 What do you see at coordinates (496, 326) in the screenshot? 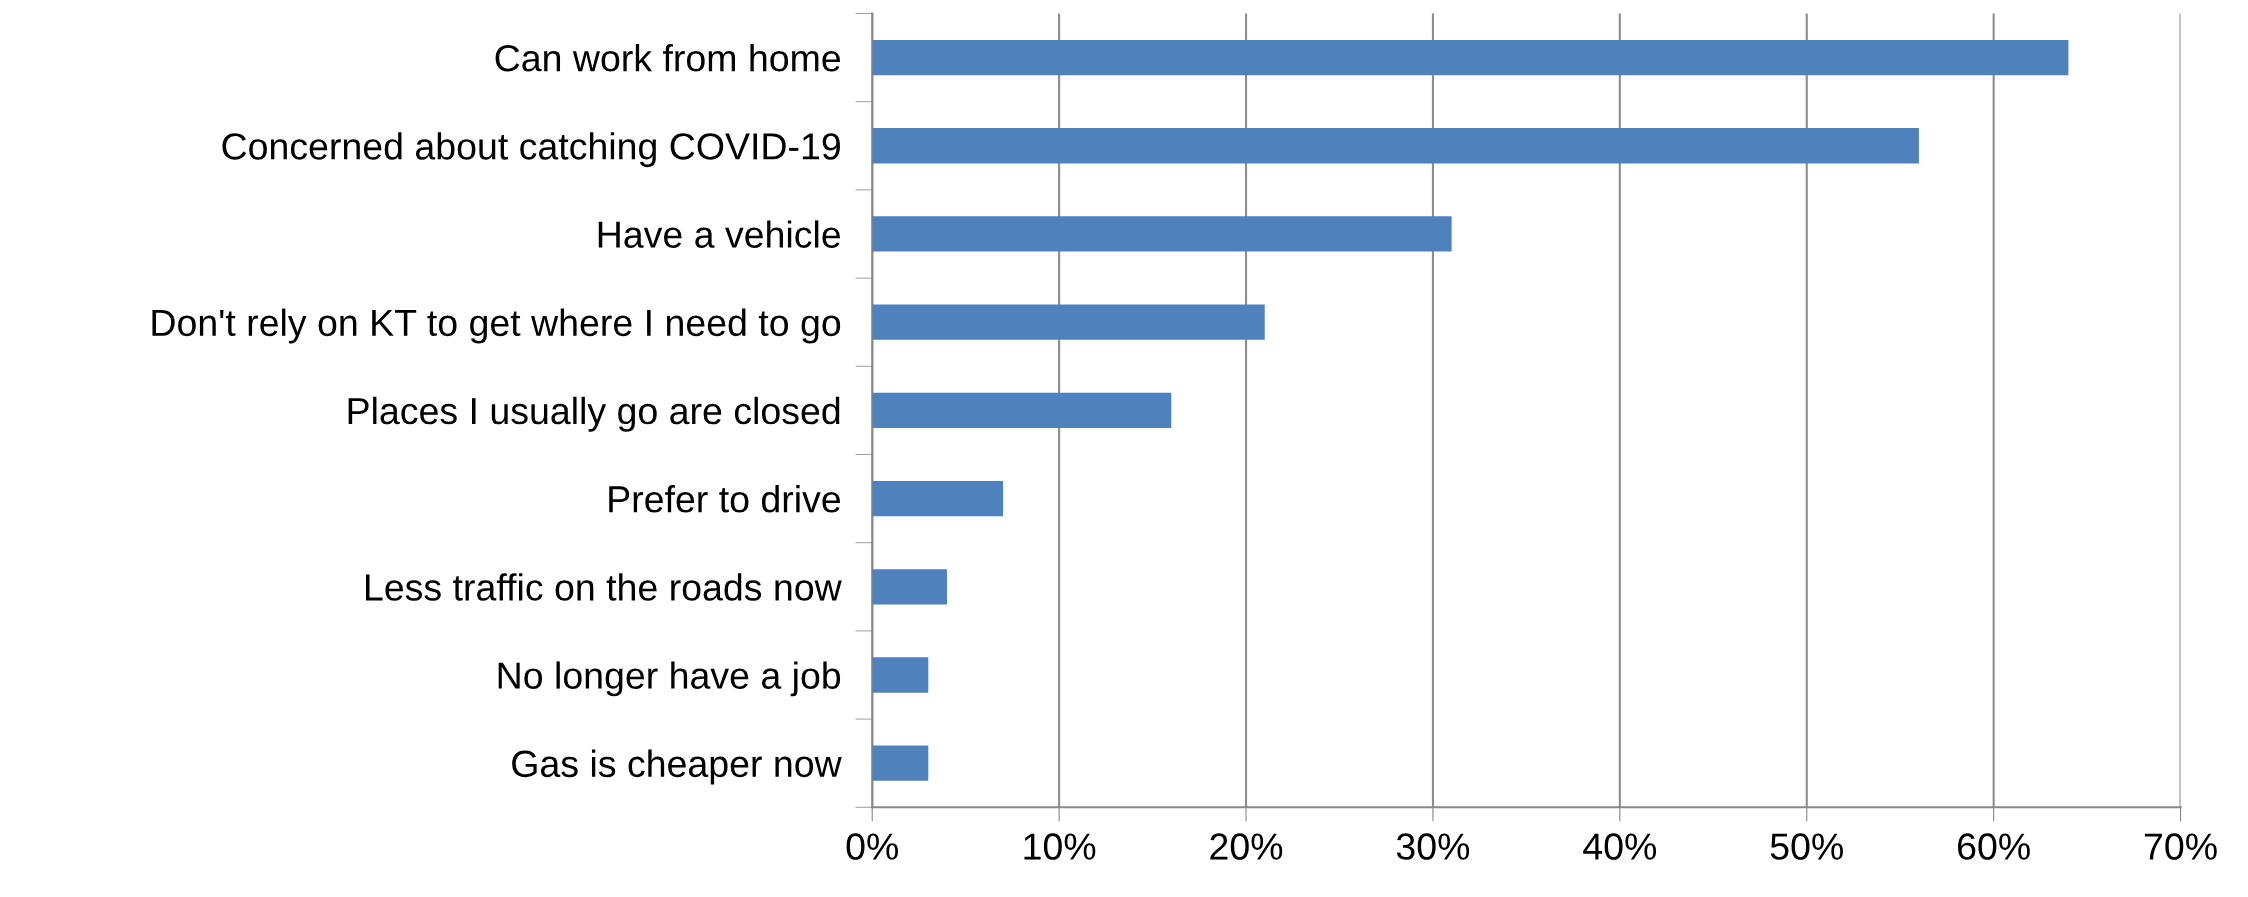
I see `y-tick-label: Don't rely on KT to get where I need to go` at bounding box center [496, 326].